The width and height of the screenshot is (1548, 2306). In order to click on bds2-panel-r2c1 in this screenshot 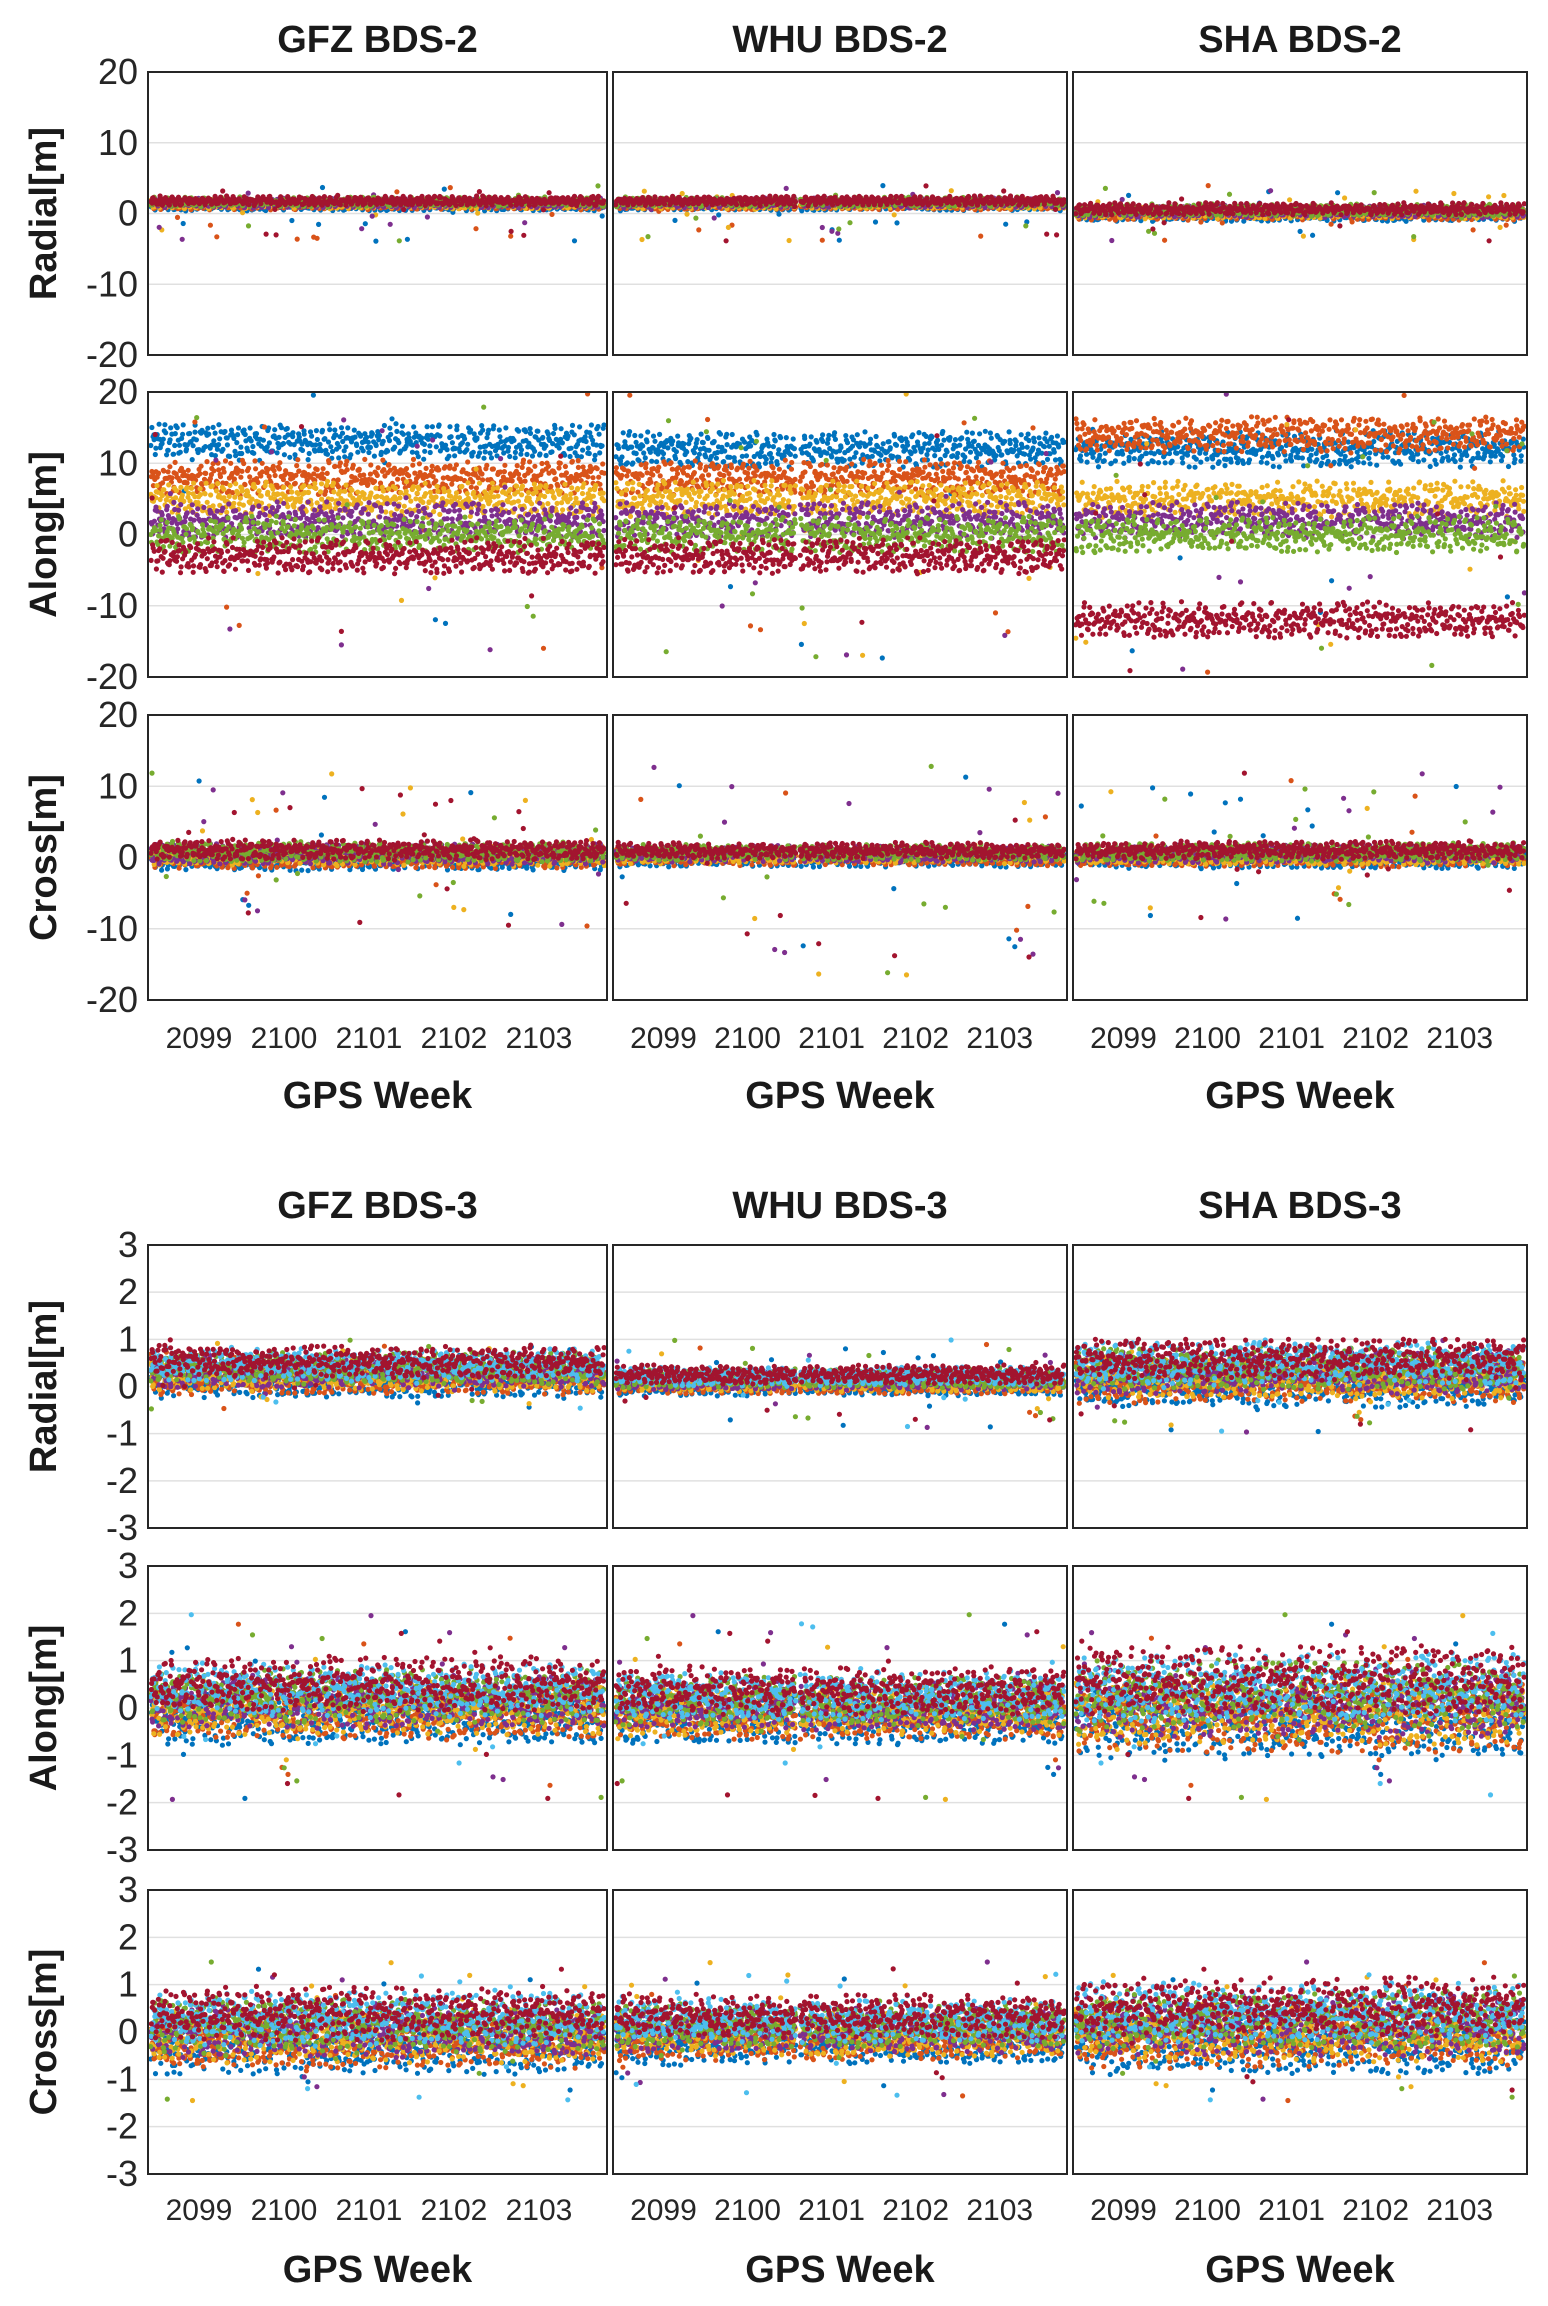, I will do `click(377, 534)`.